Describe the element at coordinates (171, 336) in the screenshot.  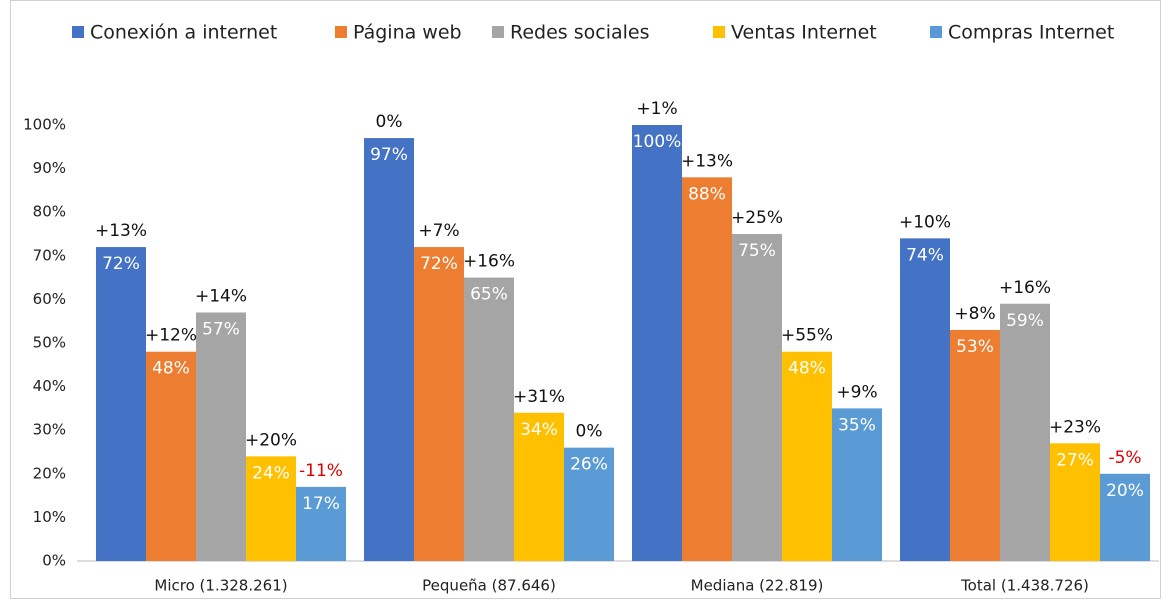
I see `change-label: +12%` at that location.